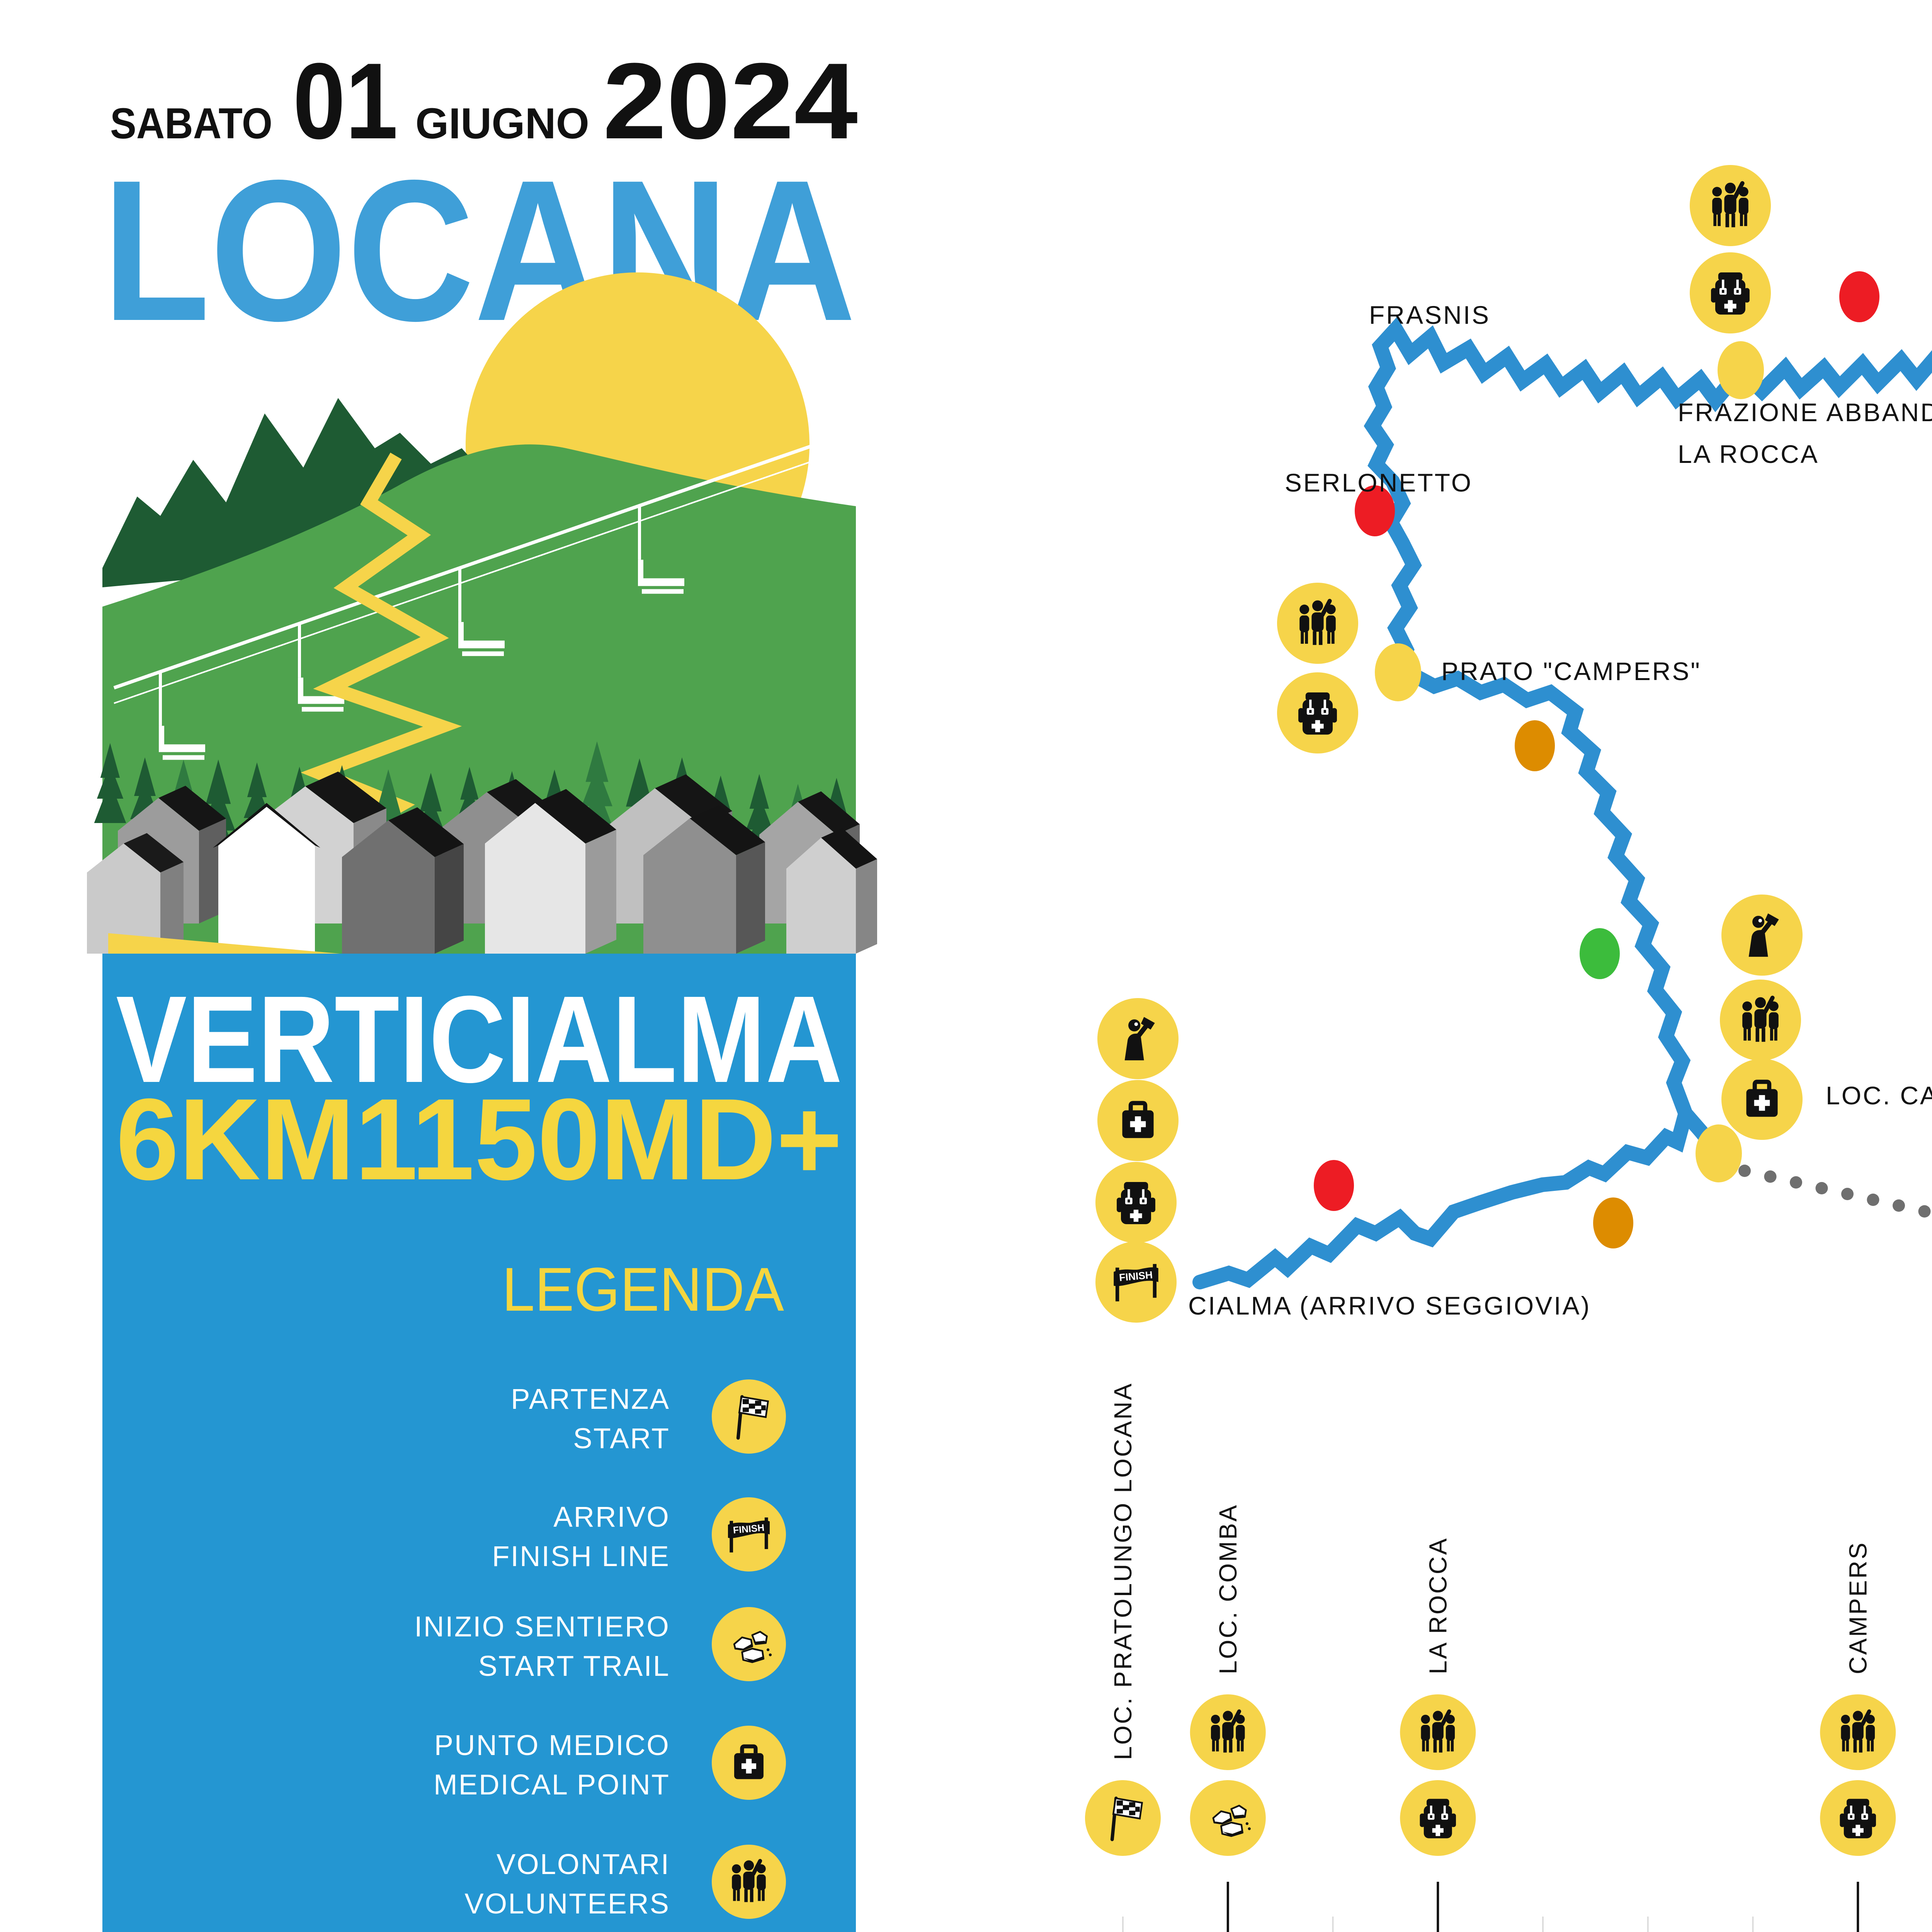 This screenshot has height=1932, width=1932. What do you see at coordinates (611, 1517) in the screenshot?
I see `legend-label-line1: ARRIVO` at bounding box center [611, 1517].